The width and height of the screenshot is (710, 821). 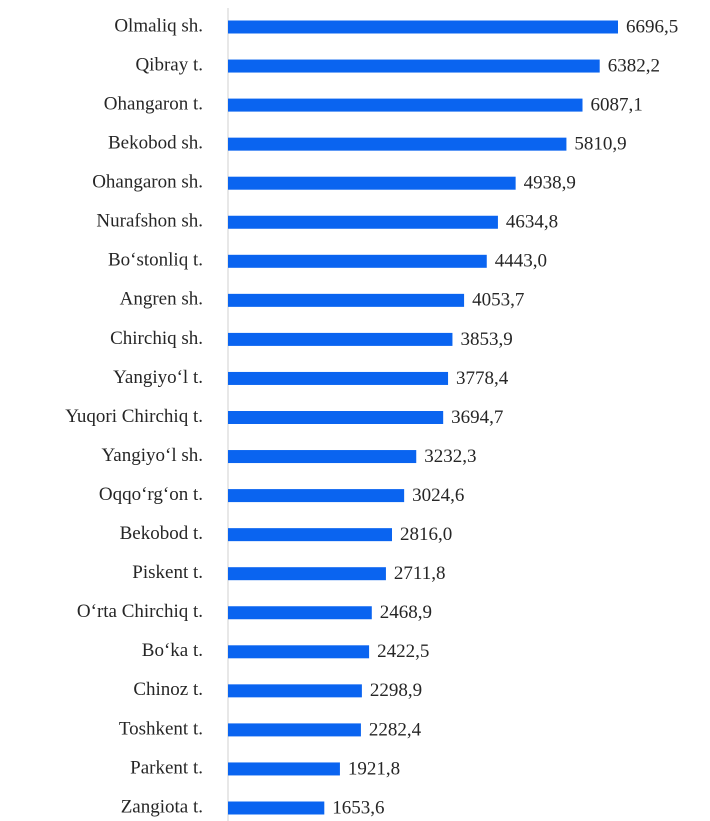 What do you see at coordinates (155, 260) in the screenshot?
I see `y-tick-label: Bo‘stonliq t.` at bounding box center [155, 260].